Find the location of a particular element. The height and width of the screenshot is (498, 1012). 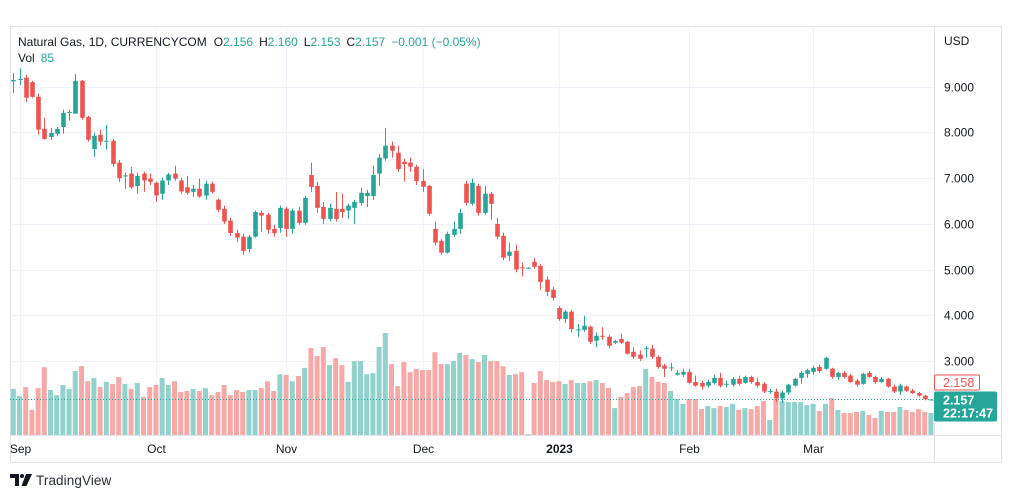

open-value: 2.156 is located at coordinates (238, 42).